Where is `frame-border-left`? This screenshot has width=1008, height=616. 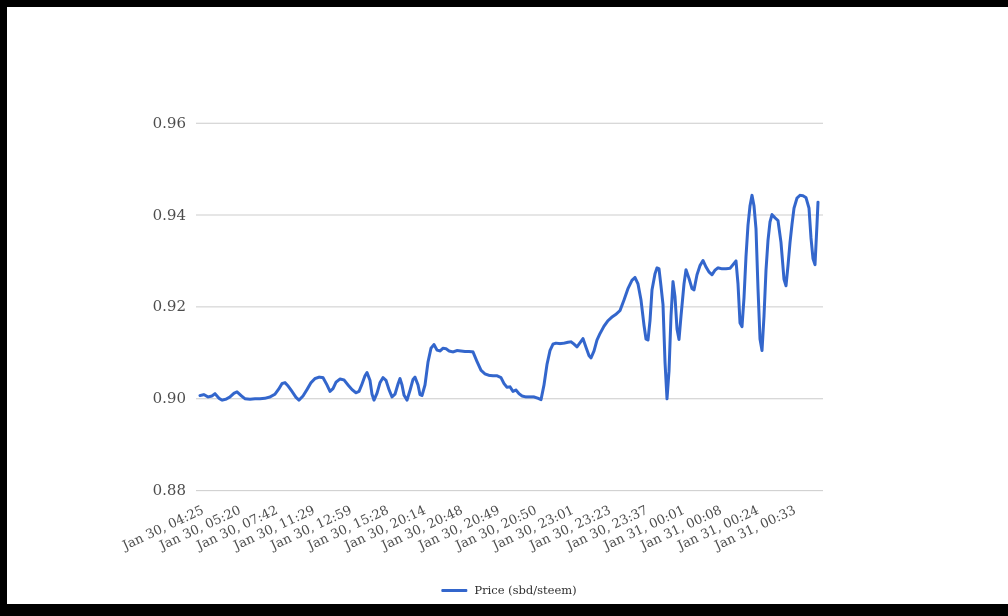
frame-border-left is located at coordinates (3, 308).